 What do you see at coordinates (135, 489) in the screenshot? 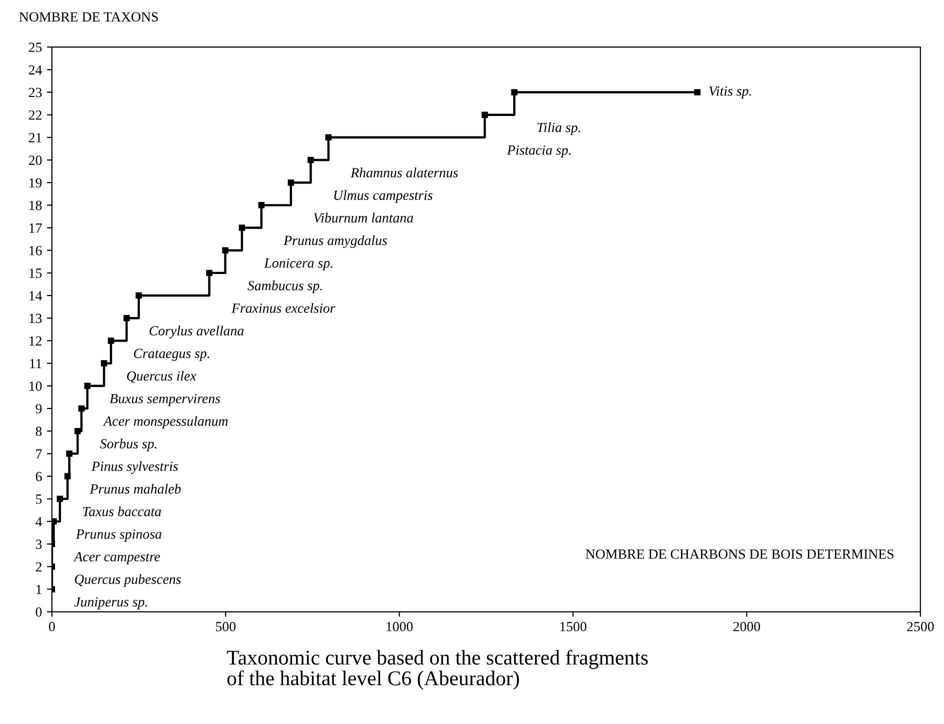
I see `annotation: Prunus mahaleb` at bounding box center [135, 489].